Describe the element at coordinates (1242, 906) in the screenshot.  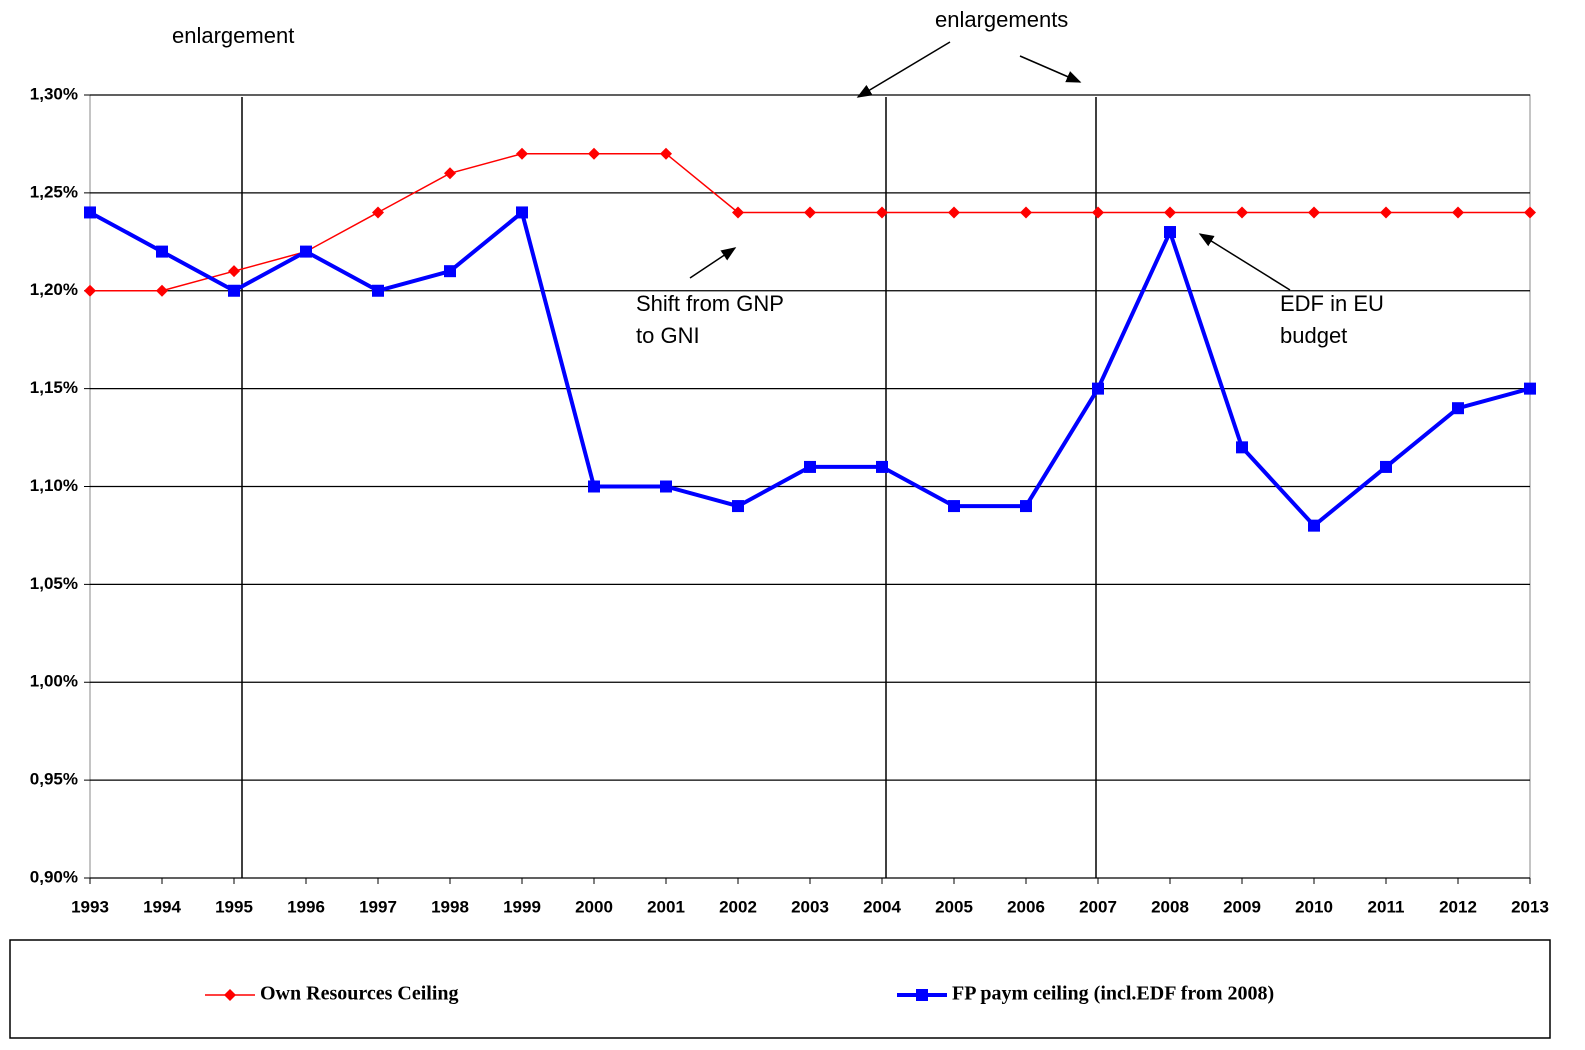
I see `x-tick-label: 2009` at that location.